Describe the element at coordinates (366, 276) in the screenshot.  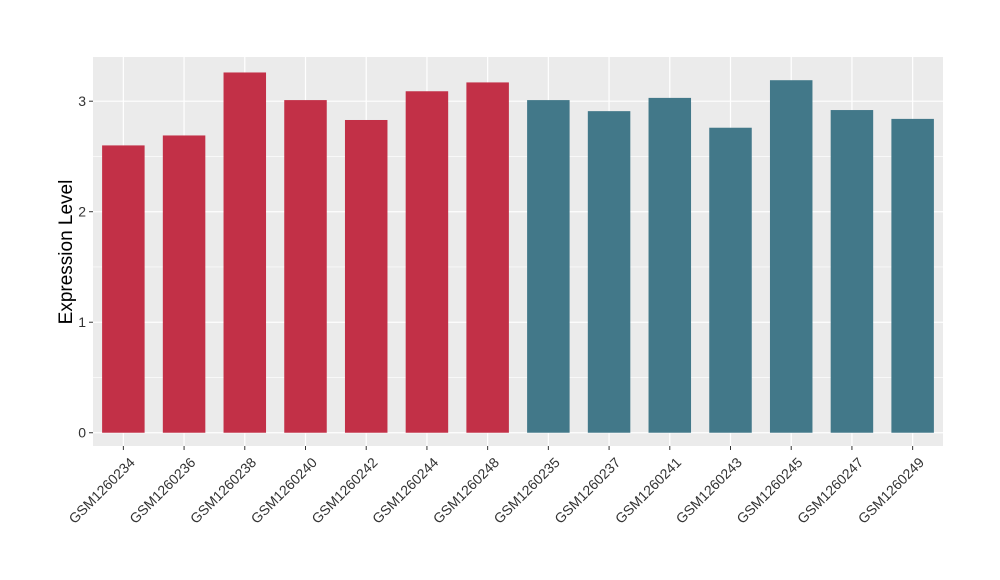
I see `bar-GSM1260242` at that location.